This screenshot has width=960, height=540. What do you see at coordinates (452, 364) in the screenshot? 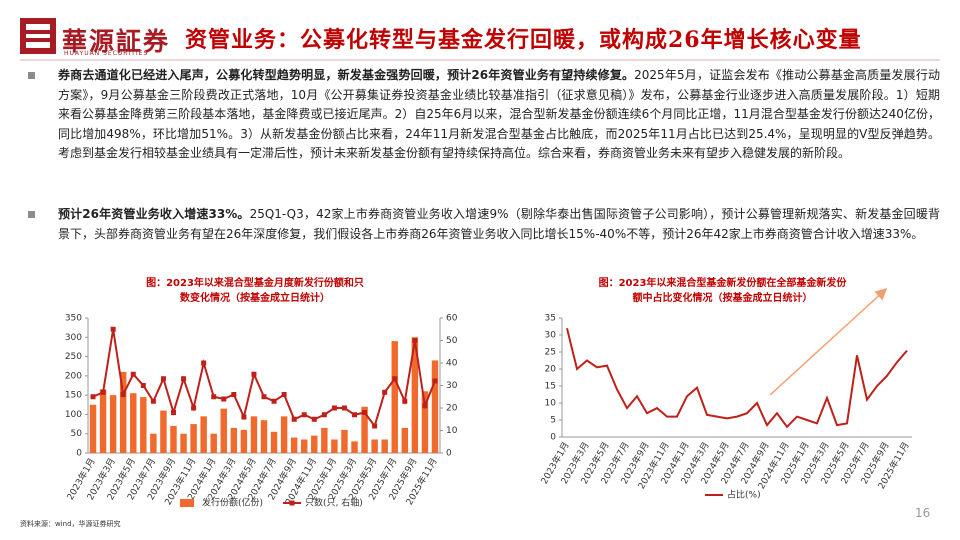
I see `y2-tick-label: 40` at bounding box center [452, 364].